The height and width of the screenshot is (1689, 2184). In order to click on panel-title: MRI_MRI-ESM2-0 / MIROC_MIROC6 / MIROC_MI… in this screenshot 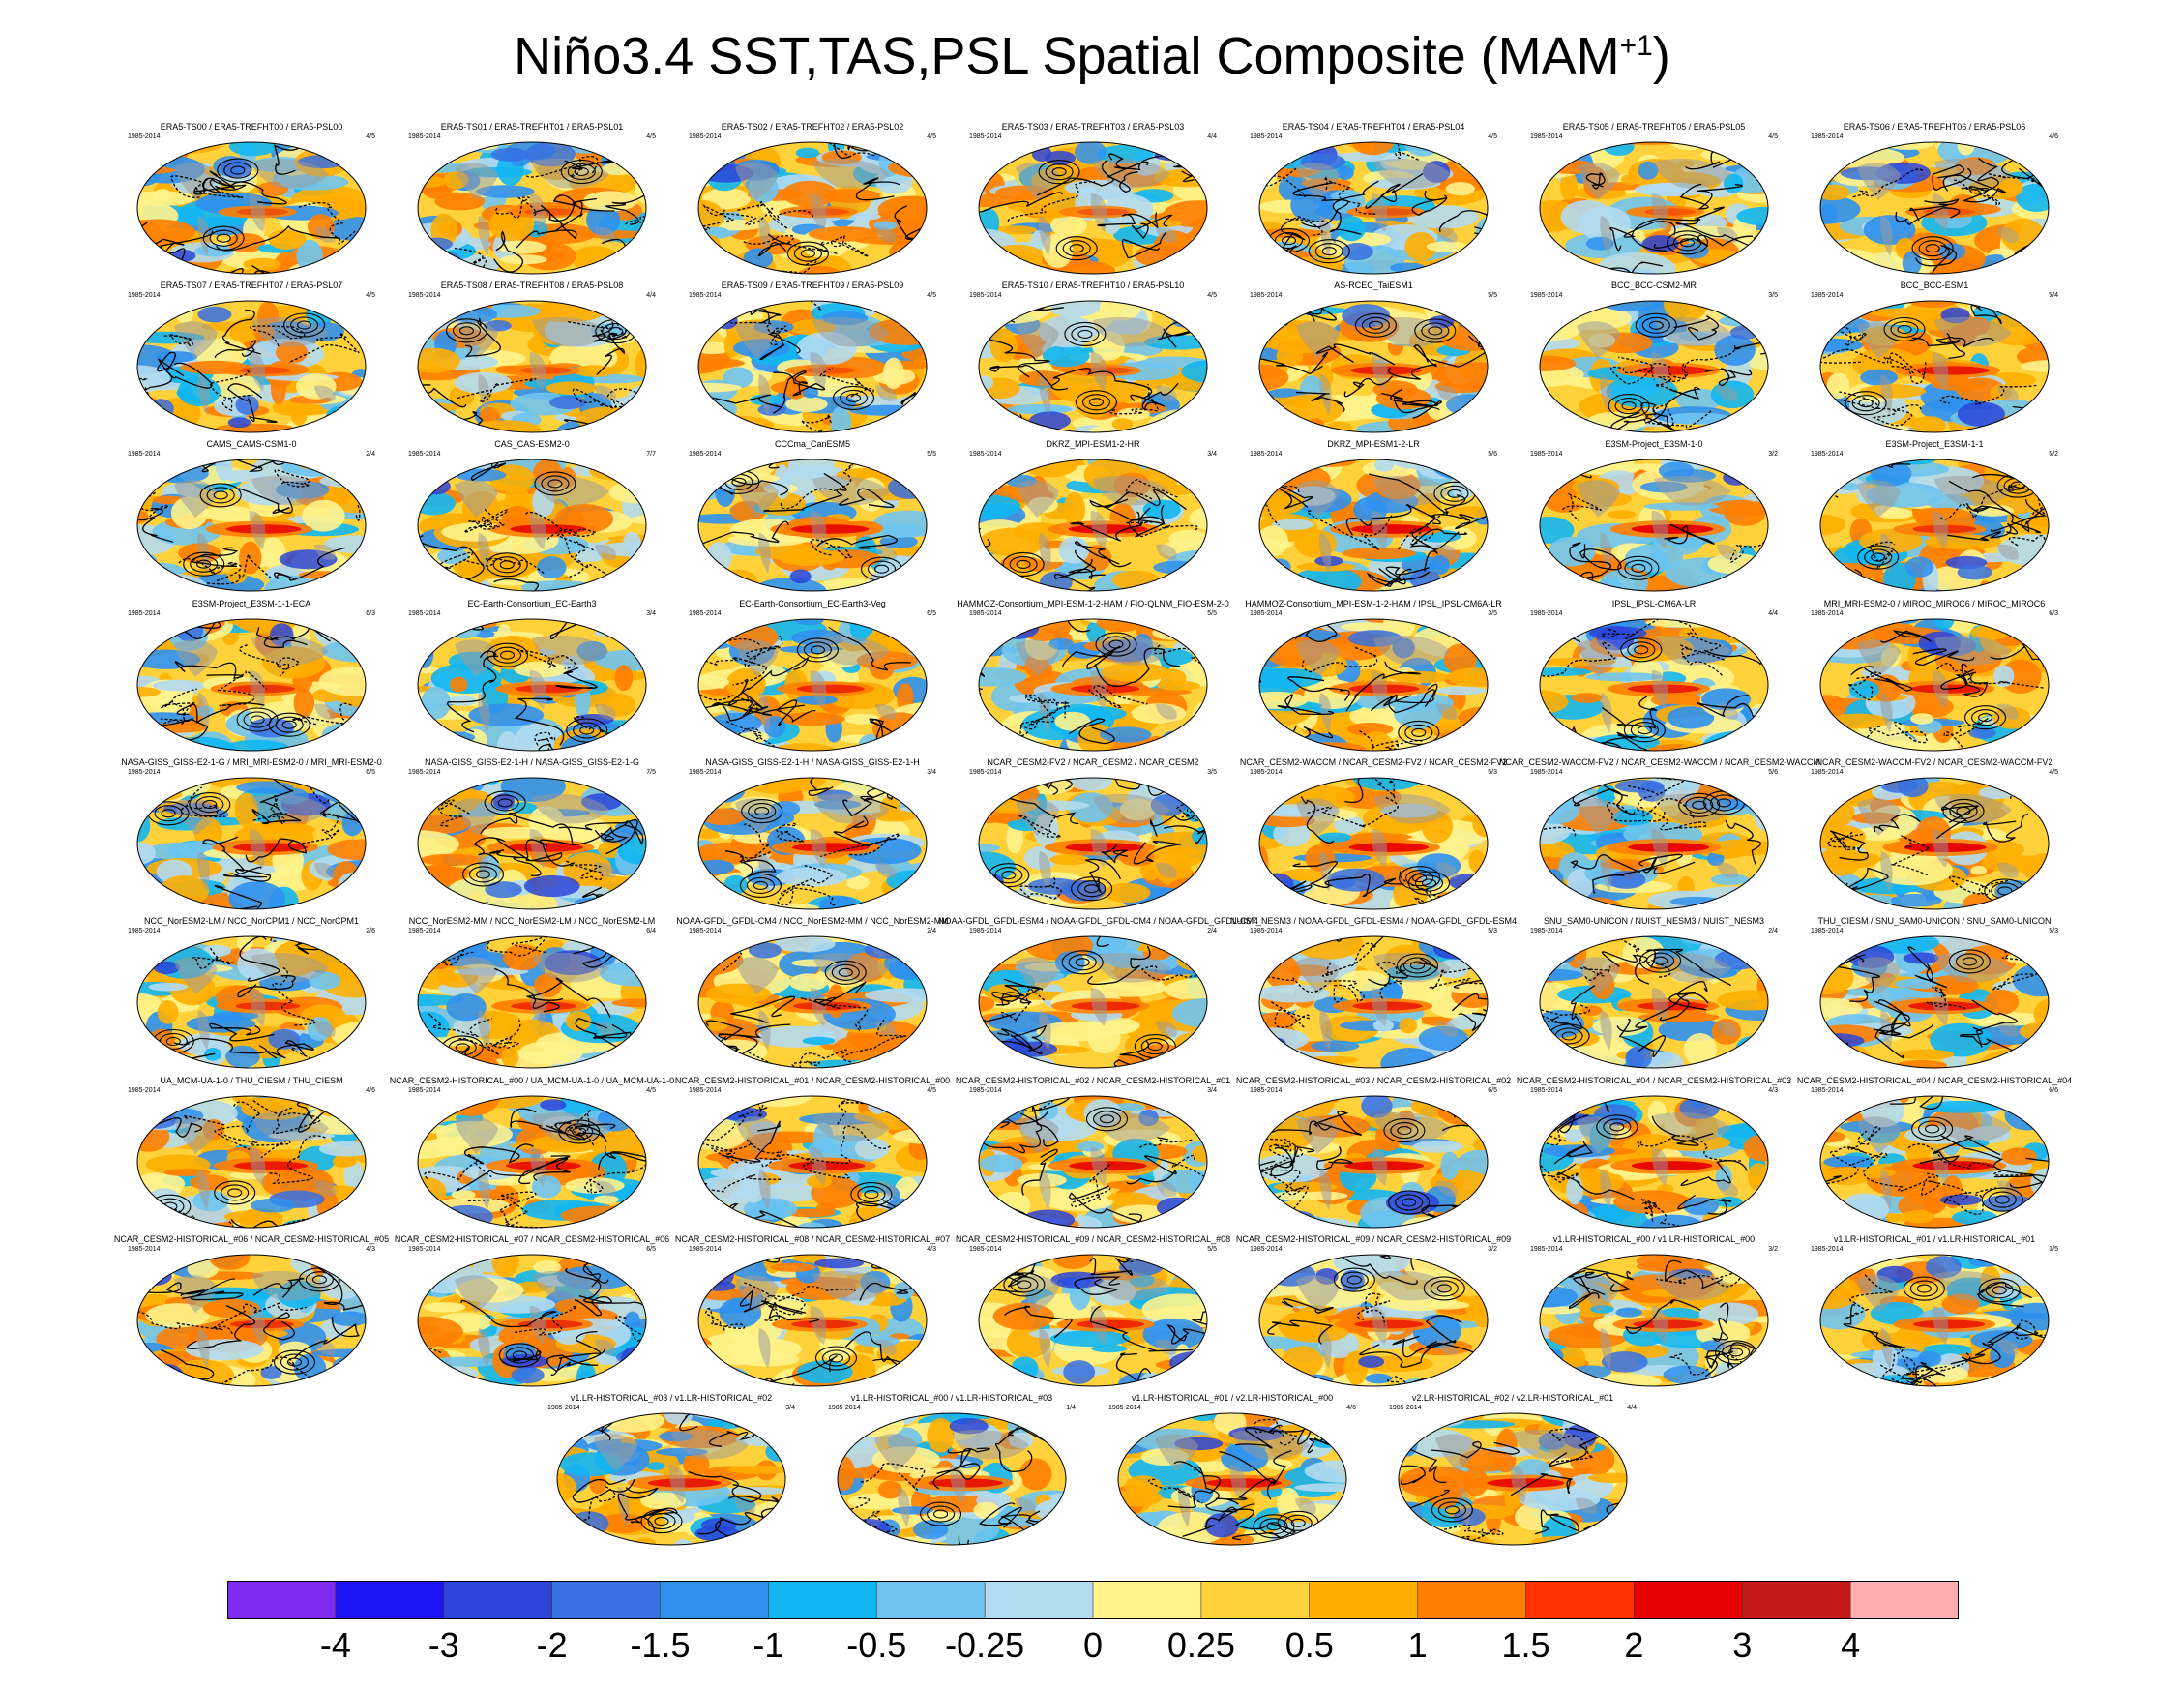, I will do `click(1935, 603)`.